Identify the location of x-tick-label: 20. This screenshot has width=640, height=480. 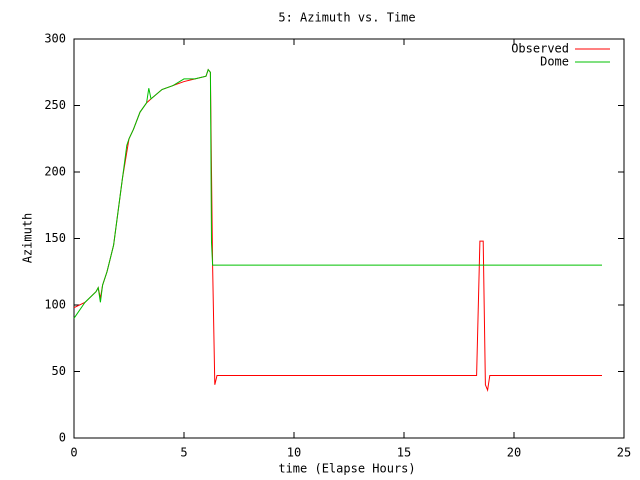
(514, 453).